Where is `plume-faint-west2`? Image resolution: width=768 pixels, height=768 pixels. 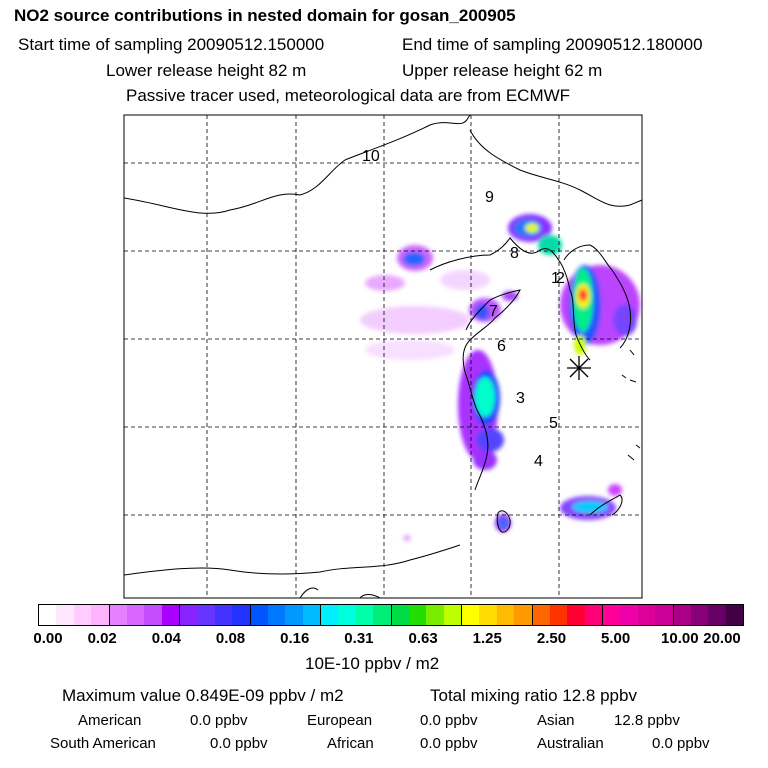
plume-faint-west2 is located at coordinates (385, 283).